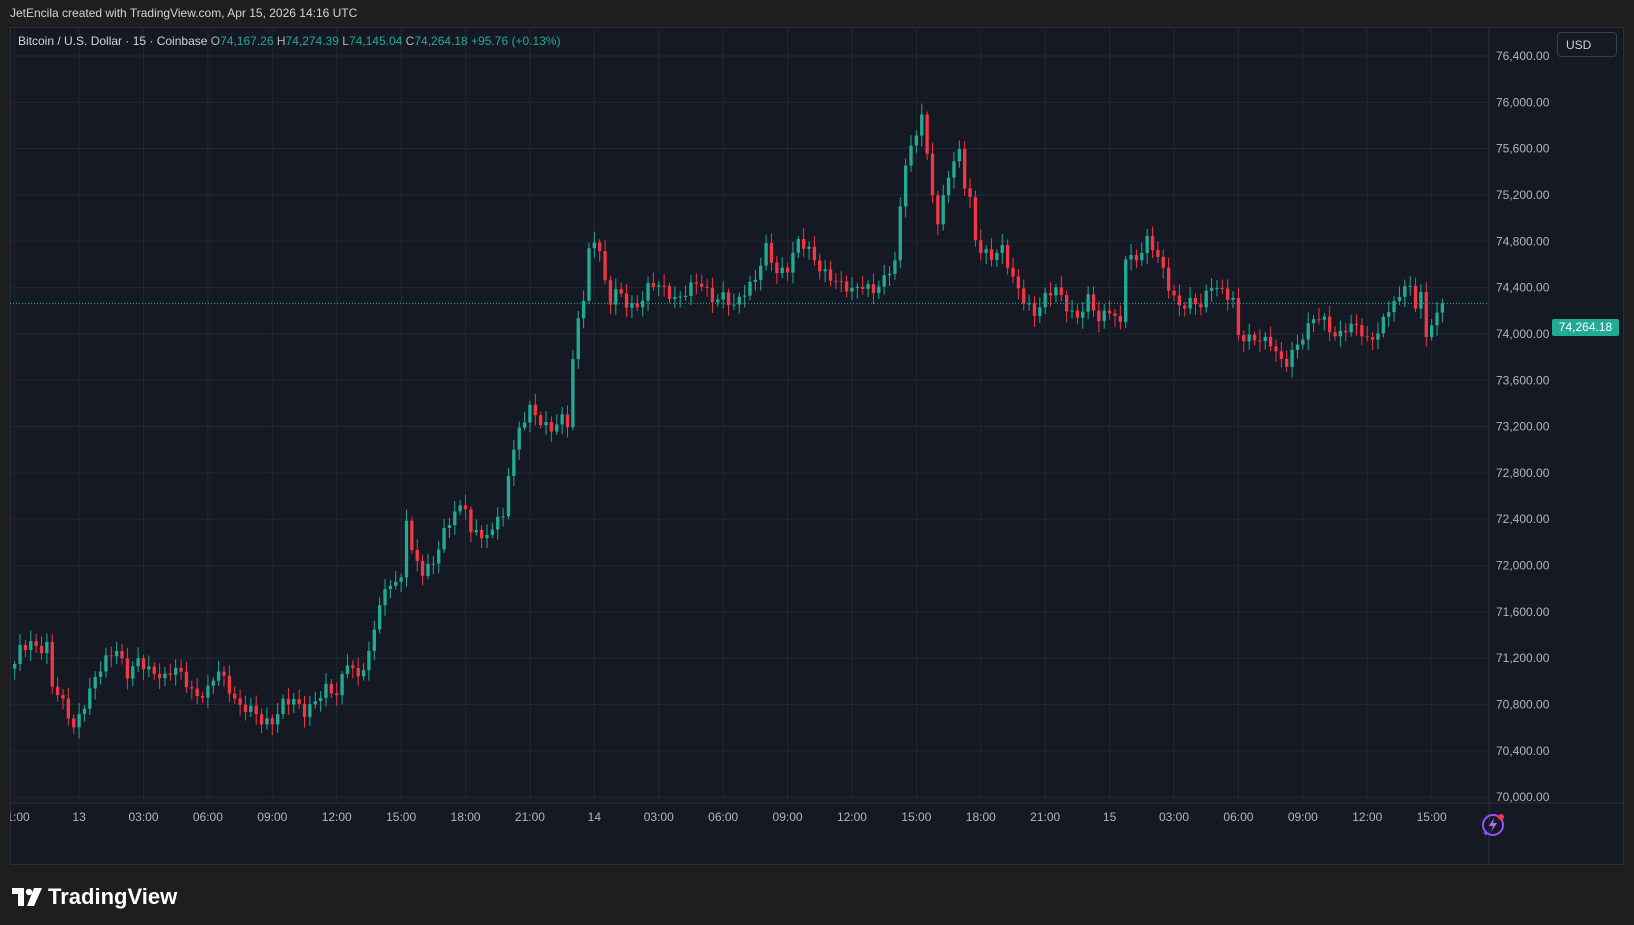  I want to click on time-tick-label: 03:00, so click(143, 817).